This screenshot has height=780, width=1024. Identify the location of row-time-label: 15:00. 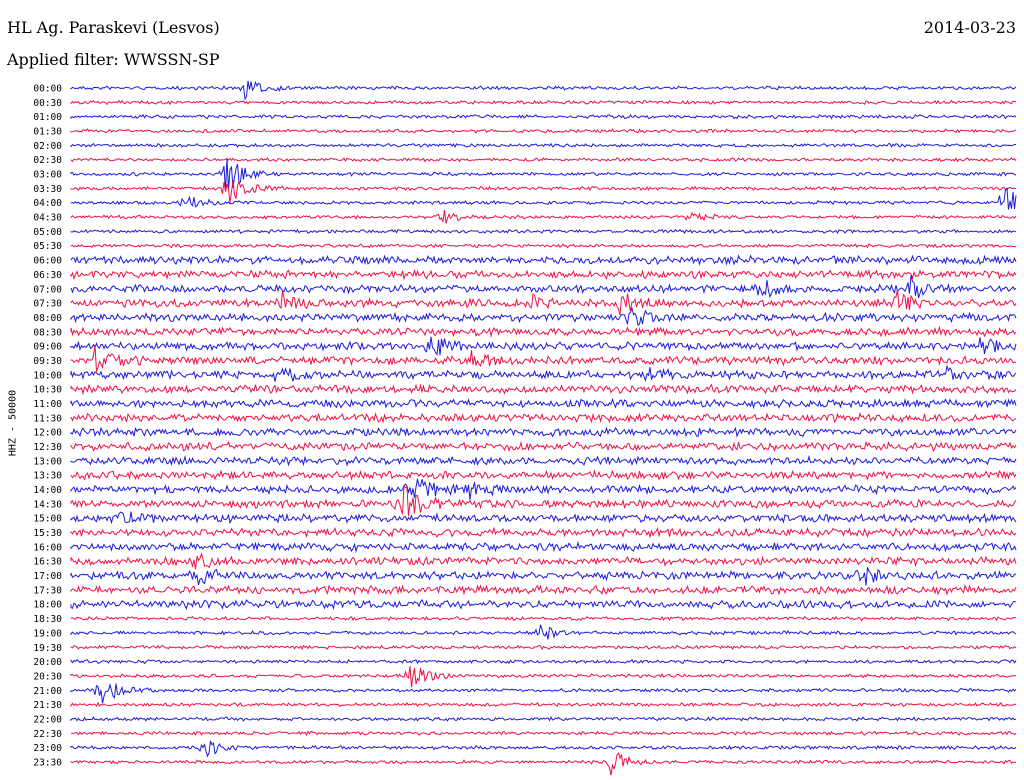
(47, 519).